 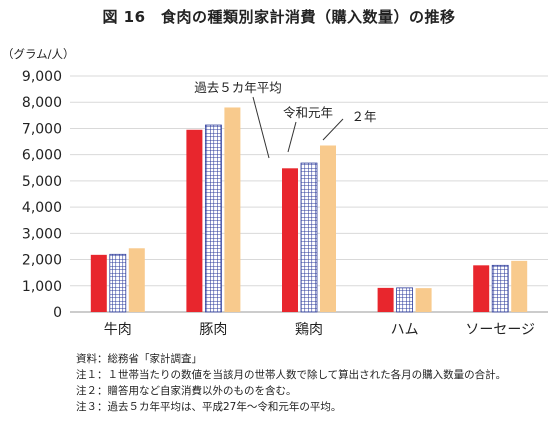 I want to click on bar-鶏肉-令和元年, so click(x=309, y=237).